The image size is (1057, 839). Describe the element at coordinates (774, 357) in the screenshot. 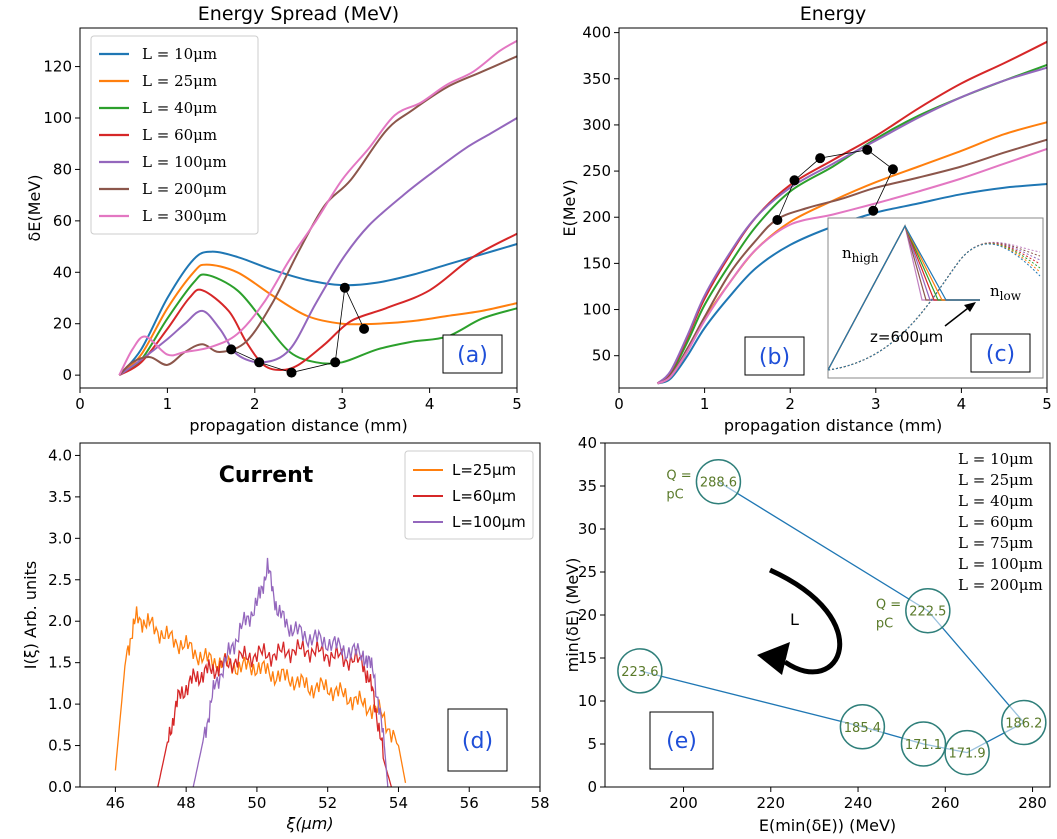

I see `panel-label: (b)` at that location.